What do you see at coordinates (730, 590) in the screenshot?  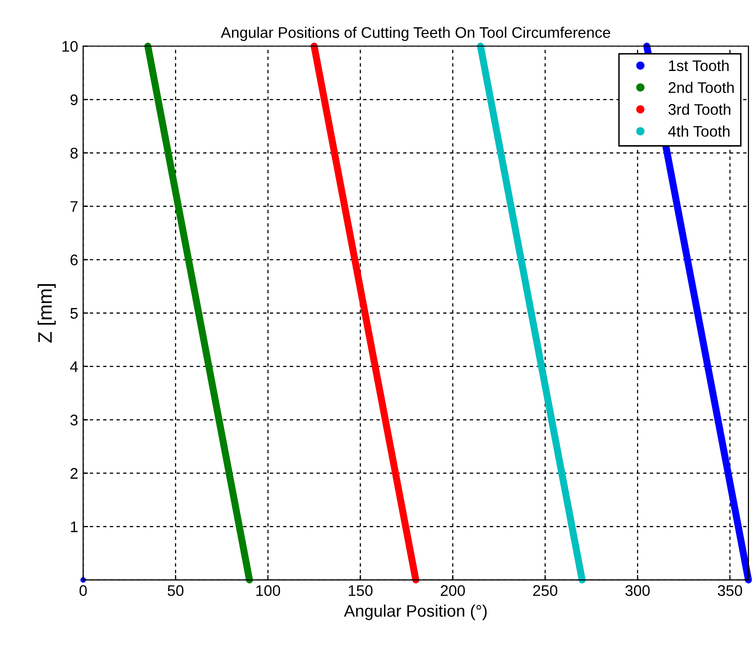 I see `x-tick-label: 350` at bounding box center [730, 590].